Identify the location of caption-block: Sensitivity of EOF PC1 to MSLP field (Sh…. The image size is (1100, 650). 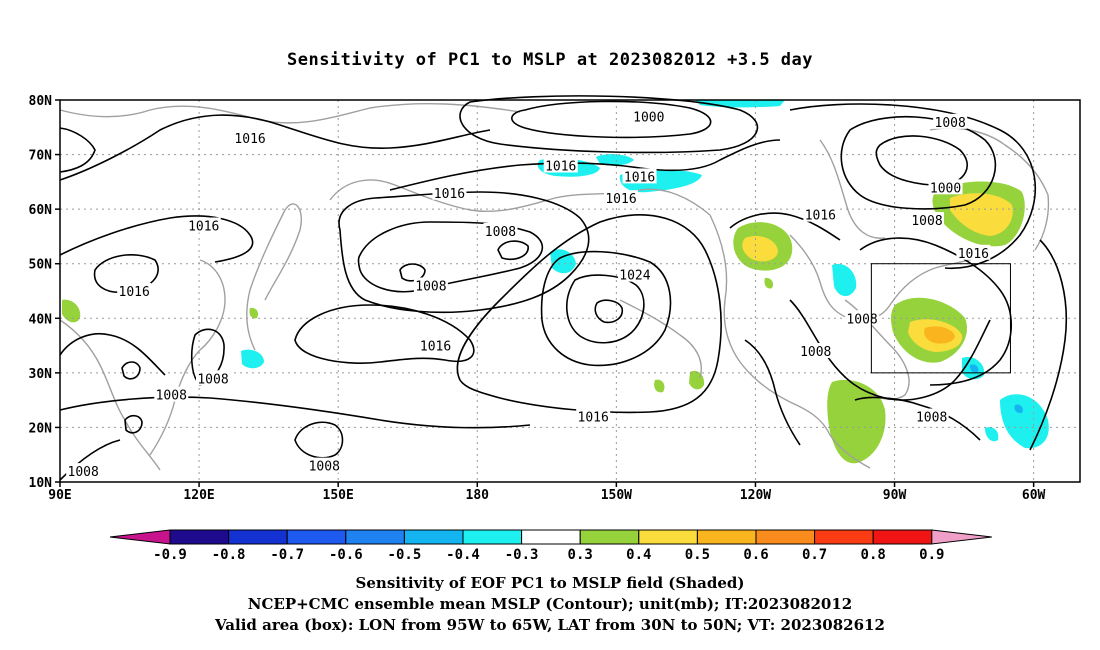
(550, 604).